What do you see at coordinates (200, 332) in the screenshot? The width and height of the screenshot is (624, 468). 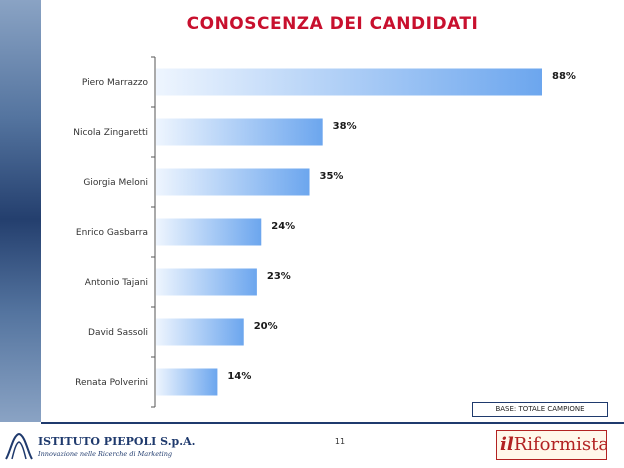 I see `bar-david-sassoli` at bounding box center [200, 332].